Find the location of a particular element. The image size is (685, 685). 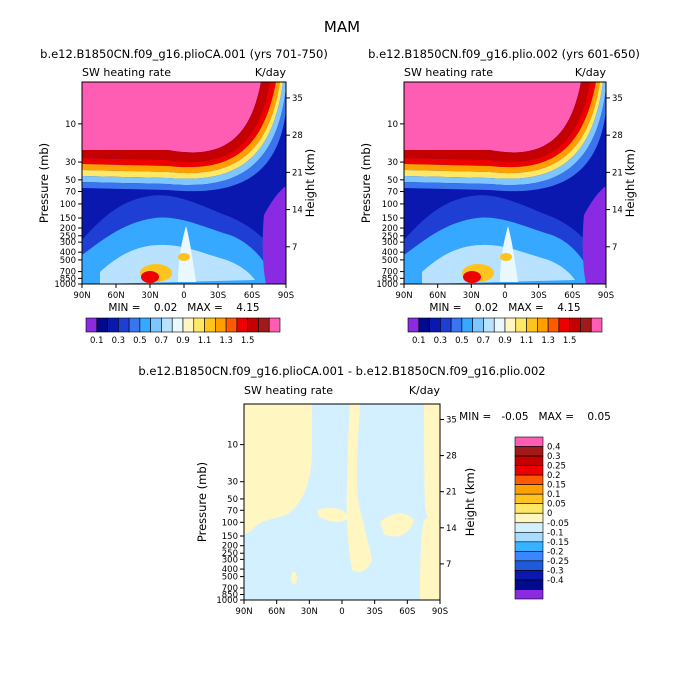

colorbar-label: -0.1 is located at coordinates (555, 533).